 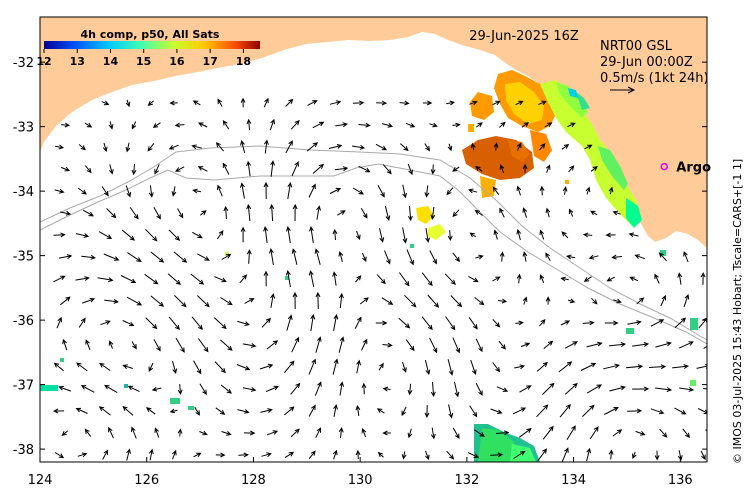 I want to click on argo-float-marker: Argo, so click(x=685, y=168).